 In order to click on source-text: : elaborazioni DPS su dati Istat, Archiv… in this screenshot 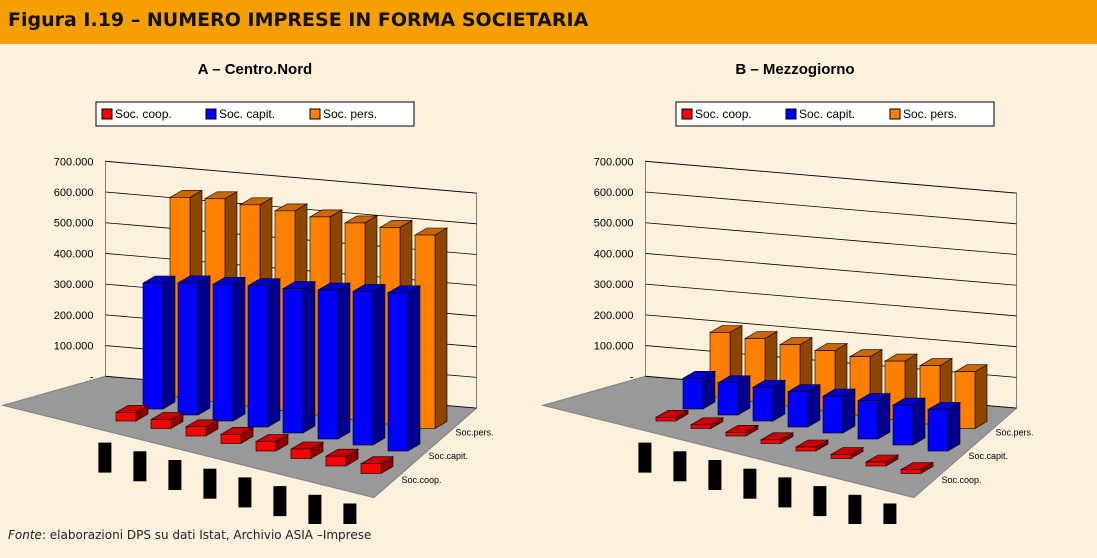, I will do `click(206, 535)`.